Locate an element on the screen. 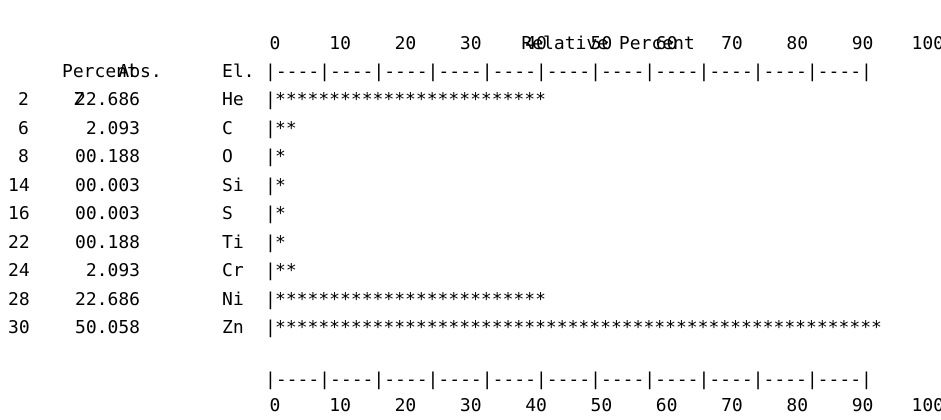  bottom-tick-20: 20 is located at coordinates (406, 406).